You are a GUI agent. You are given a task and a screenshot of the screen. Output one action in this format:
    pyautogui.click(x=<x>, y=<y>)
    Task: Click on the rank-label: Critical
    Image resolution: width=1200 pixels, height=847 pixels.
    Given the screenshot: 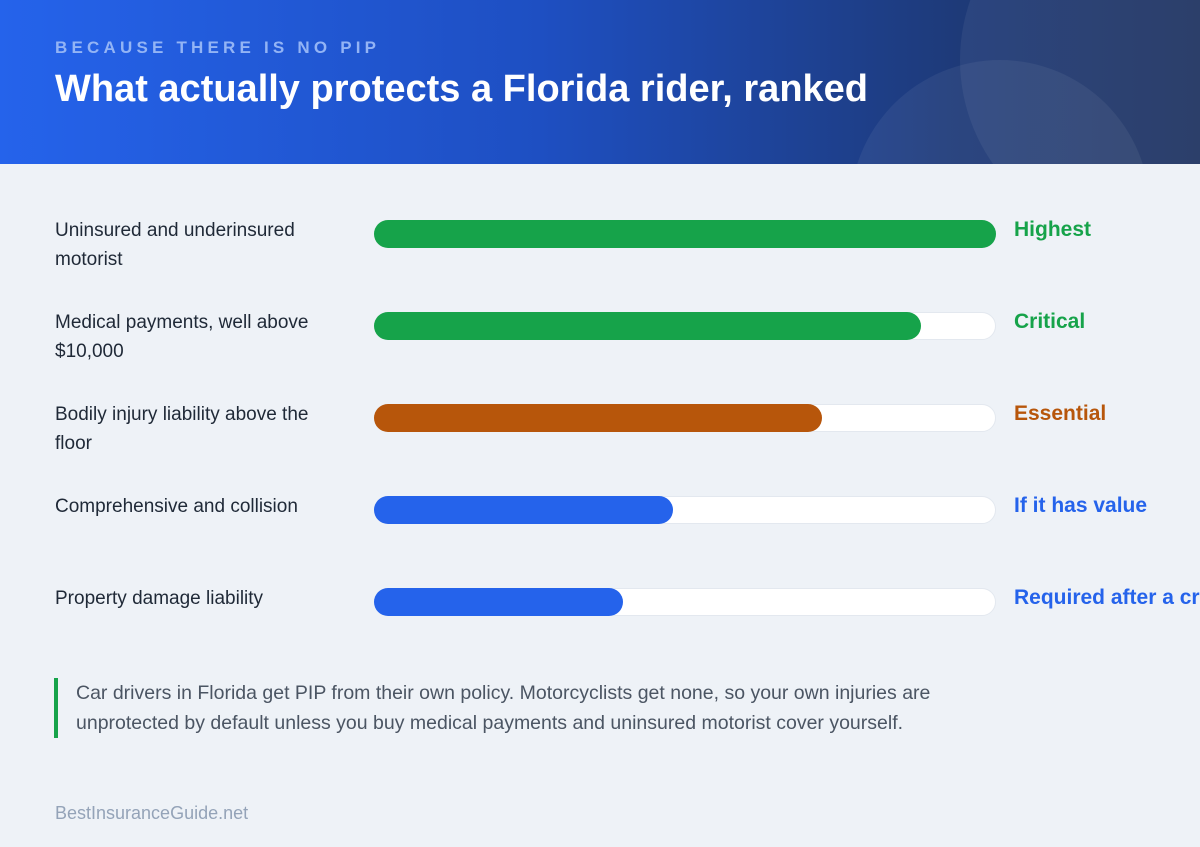 What is the action you would take?
    pyautogui.click(x=1050, y=321)
    